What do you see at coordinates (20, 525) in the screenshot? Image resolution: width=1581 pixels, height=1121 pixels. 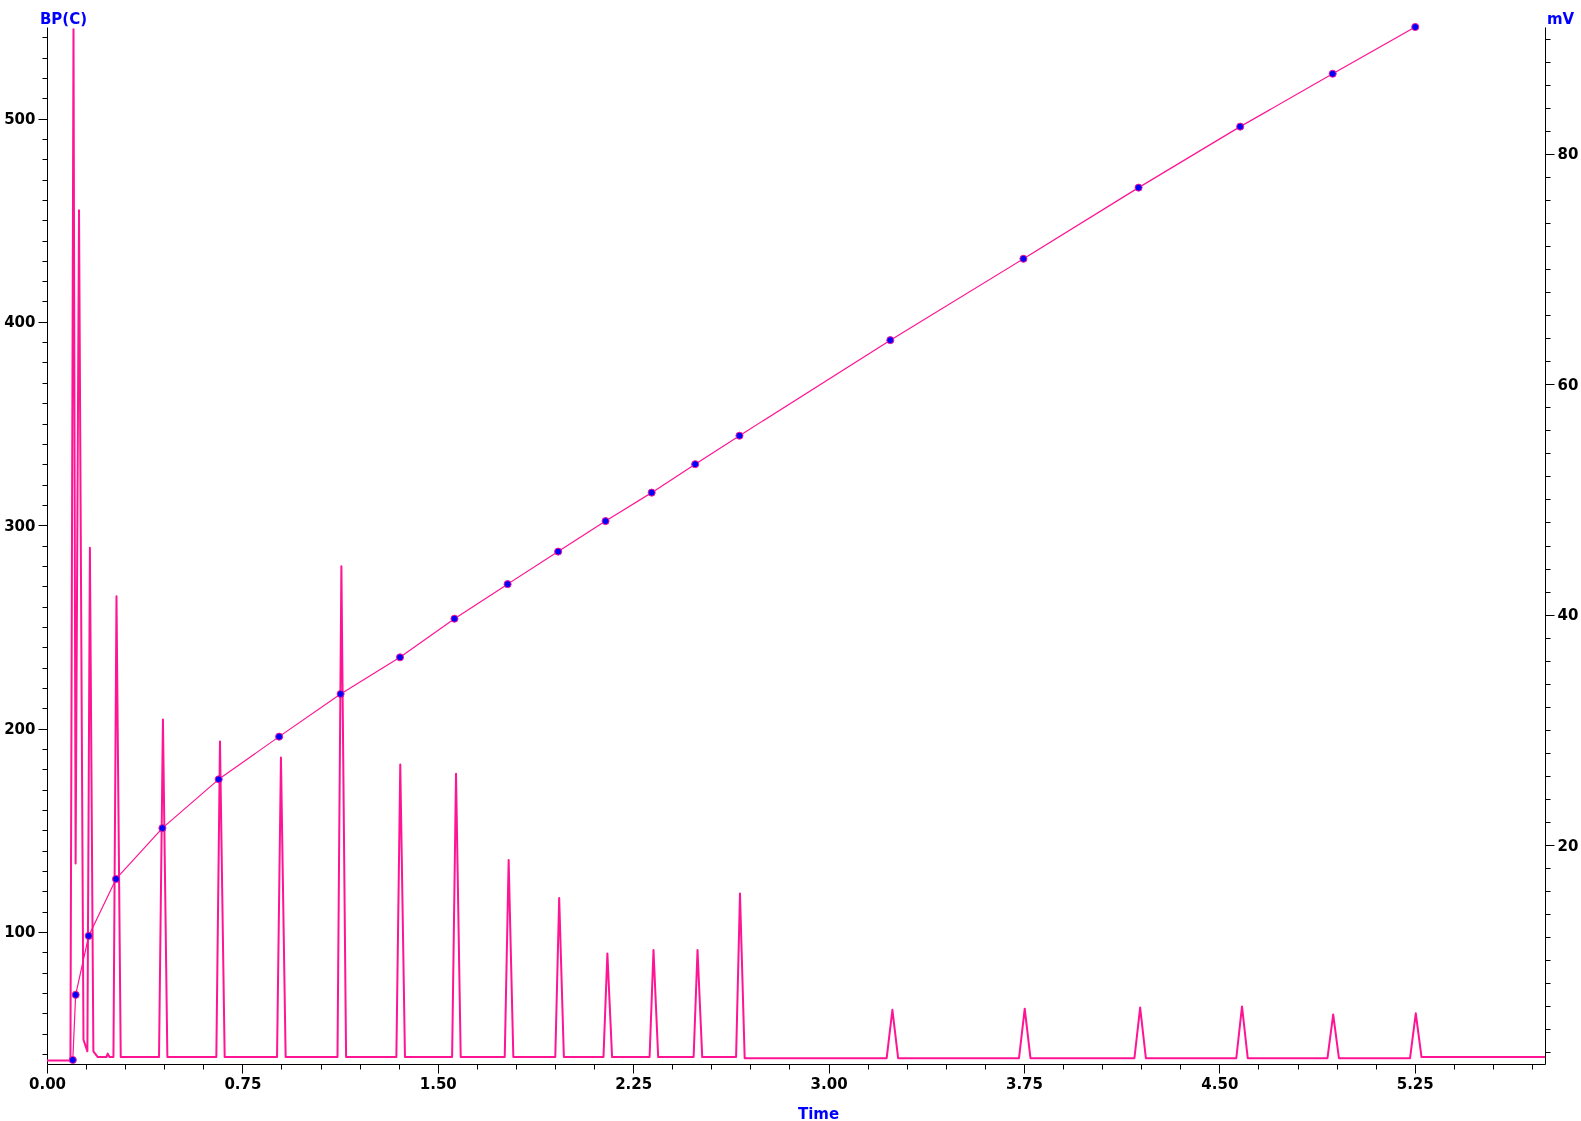 I see `y-tick-label: 300` at bounding box center [20, 525].